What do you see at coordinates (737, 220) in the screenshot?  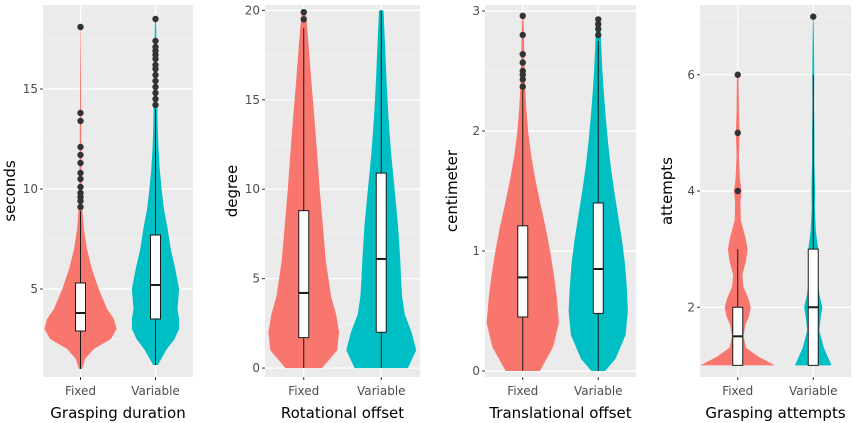 I see `violin-fixed` at bounding box center [737, 220].